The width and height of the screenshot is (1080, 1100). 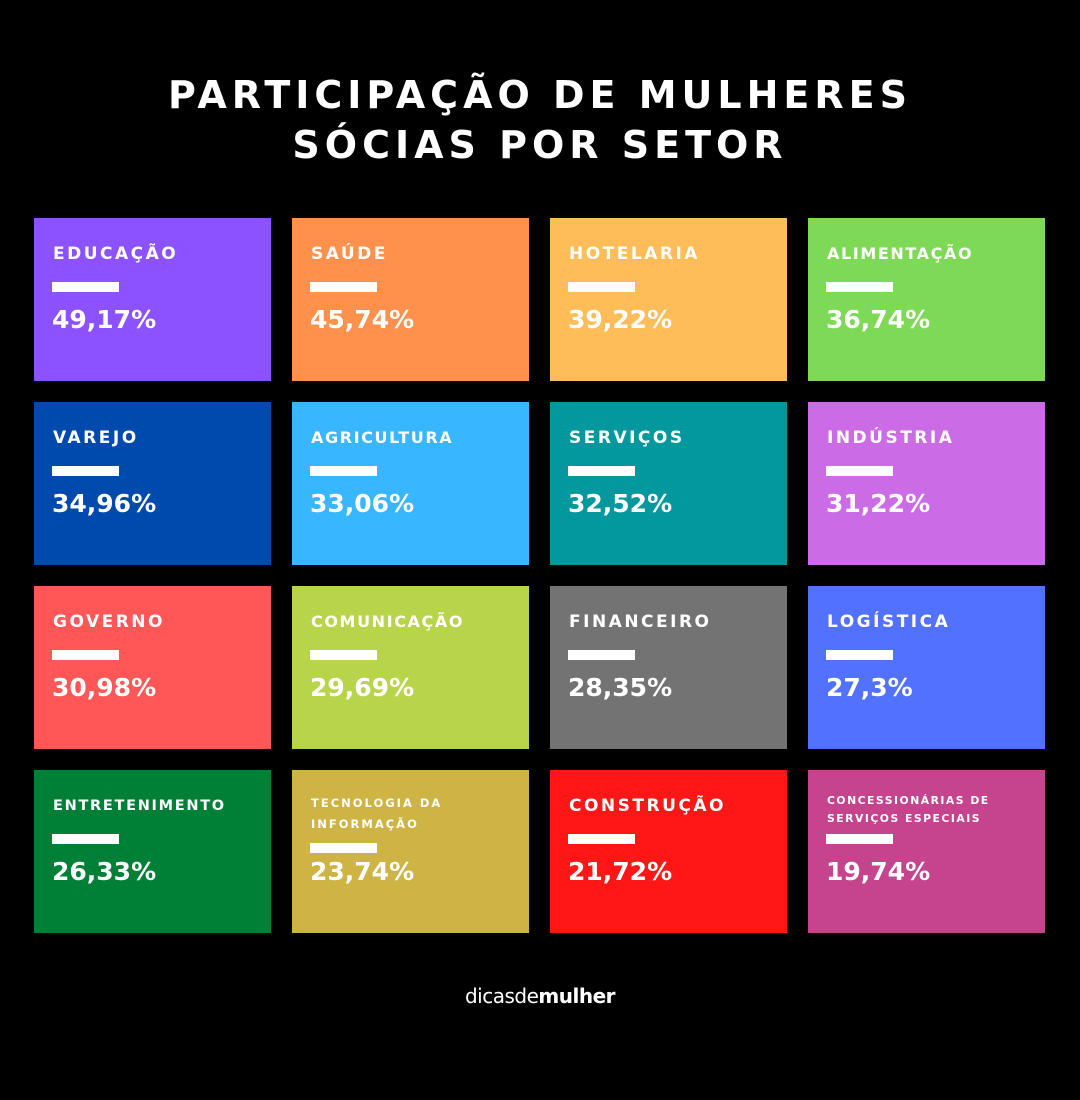 What do you see at coordinates (668, 667) in the screenshot?
I see `sector-tile-financeiro: FINANCEIRO 28,35%` at bounding box center [668, 667].